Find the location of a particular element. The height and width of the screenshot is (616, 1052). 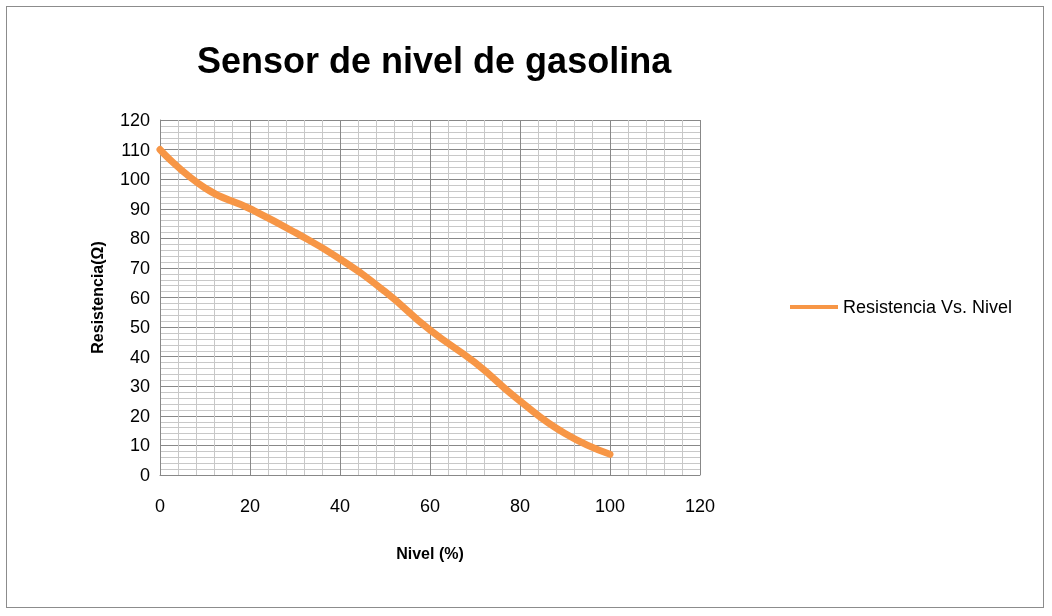

y-axis-title: Resistencia(Ω) is located at coordinates (97, 297).